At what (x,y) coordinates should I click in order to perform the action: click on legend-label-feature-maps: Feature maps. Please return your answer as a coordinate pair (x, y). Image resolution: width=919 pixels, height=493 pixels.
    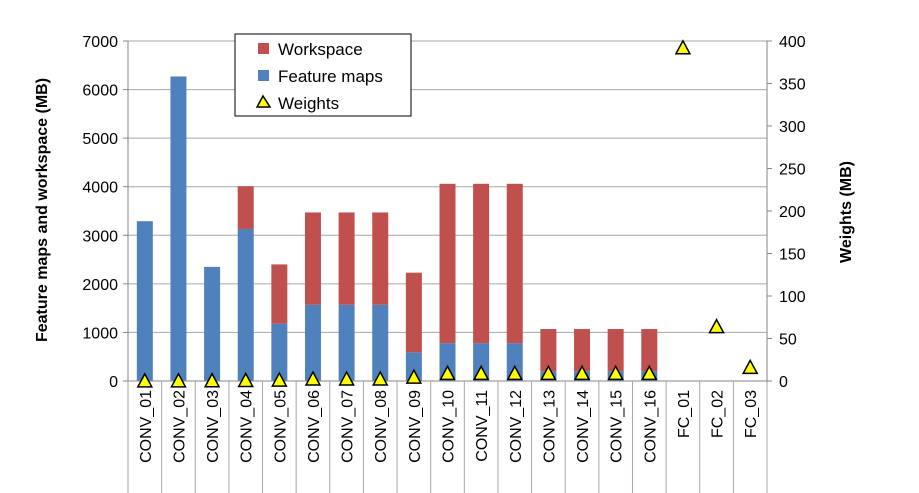
    Looking at the image, I should click on (330, 76).